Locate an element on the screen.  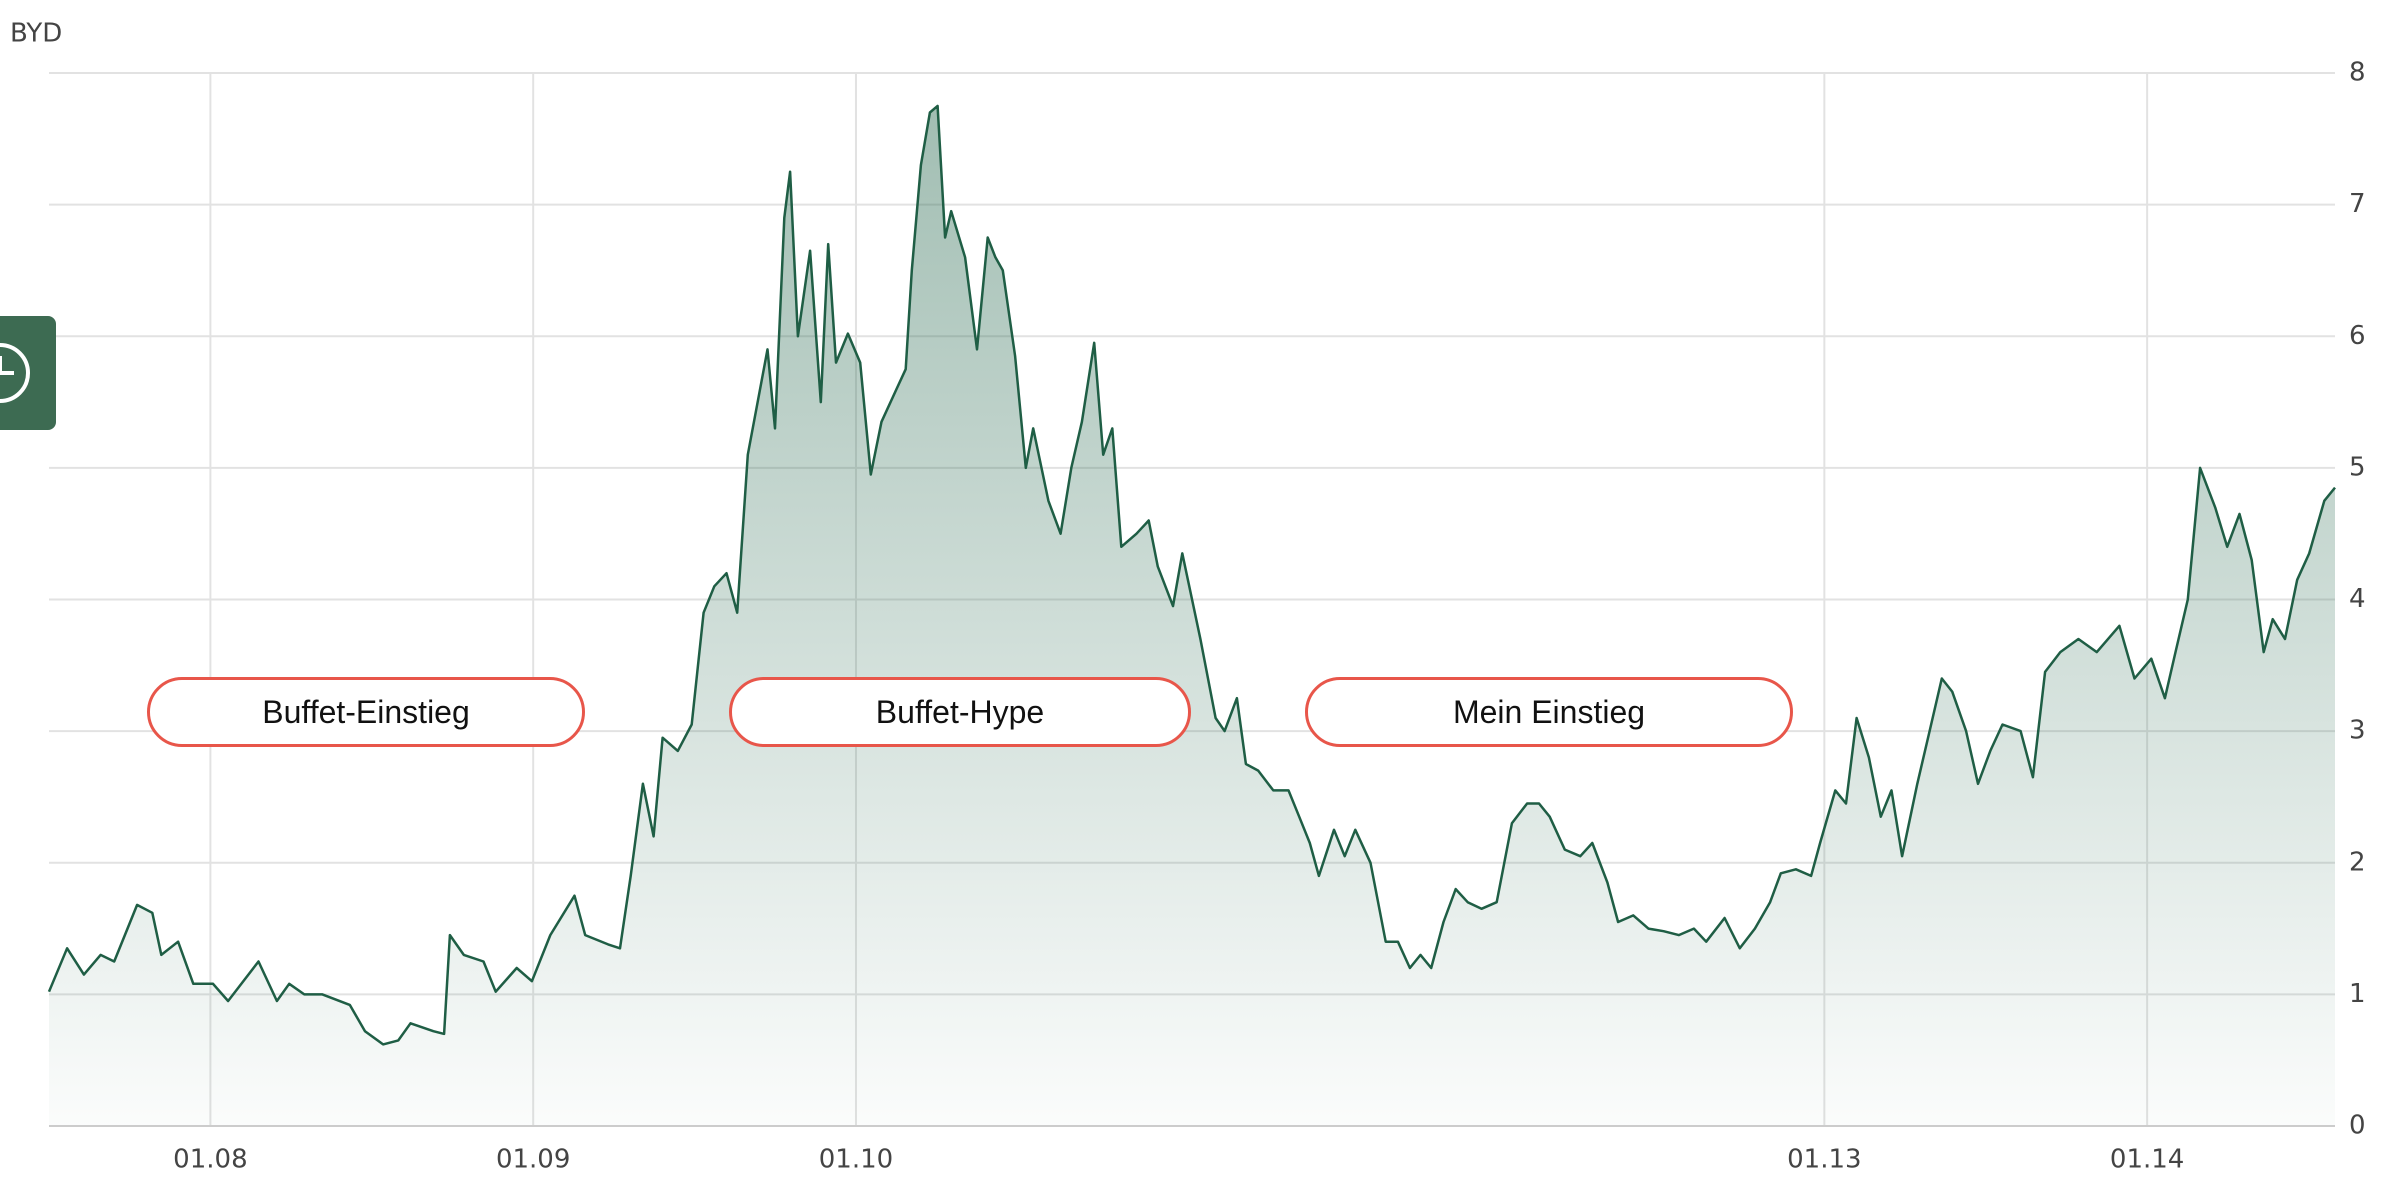
annotation: Mein Einstieg is located at coordinates (1549, 712).